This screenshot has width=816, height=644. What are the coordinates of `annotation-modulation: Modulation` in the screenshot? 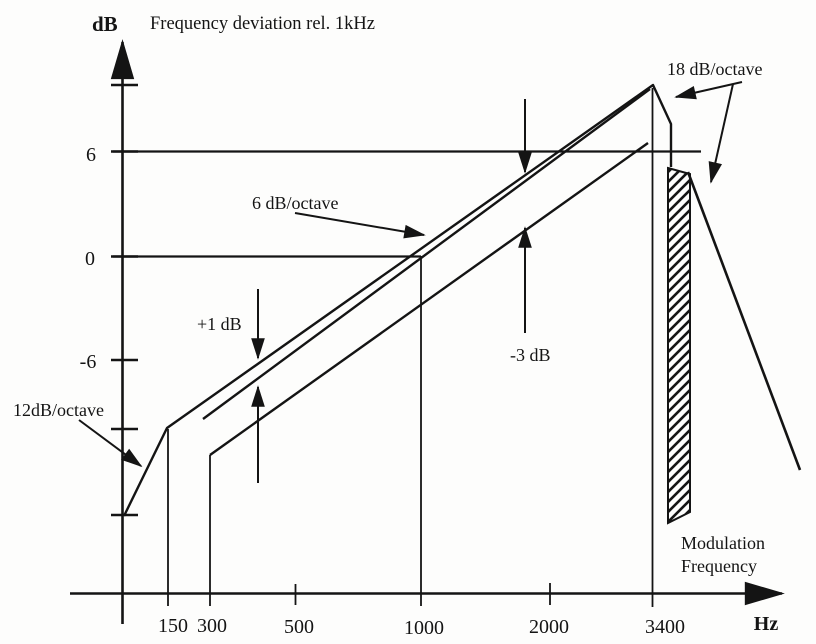 It's located at (723, 543).